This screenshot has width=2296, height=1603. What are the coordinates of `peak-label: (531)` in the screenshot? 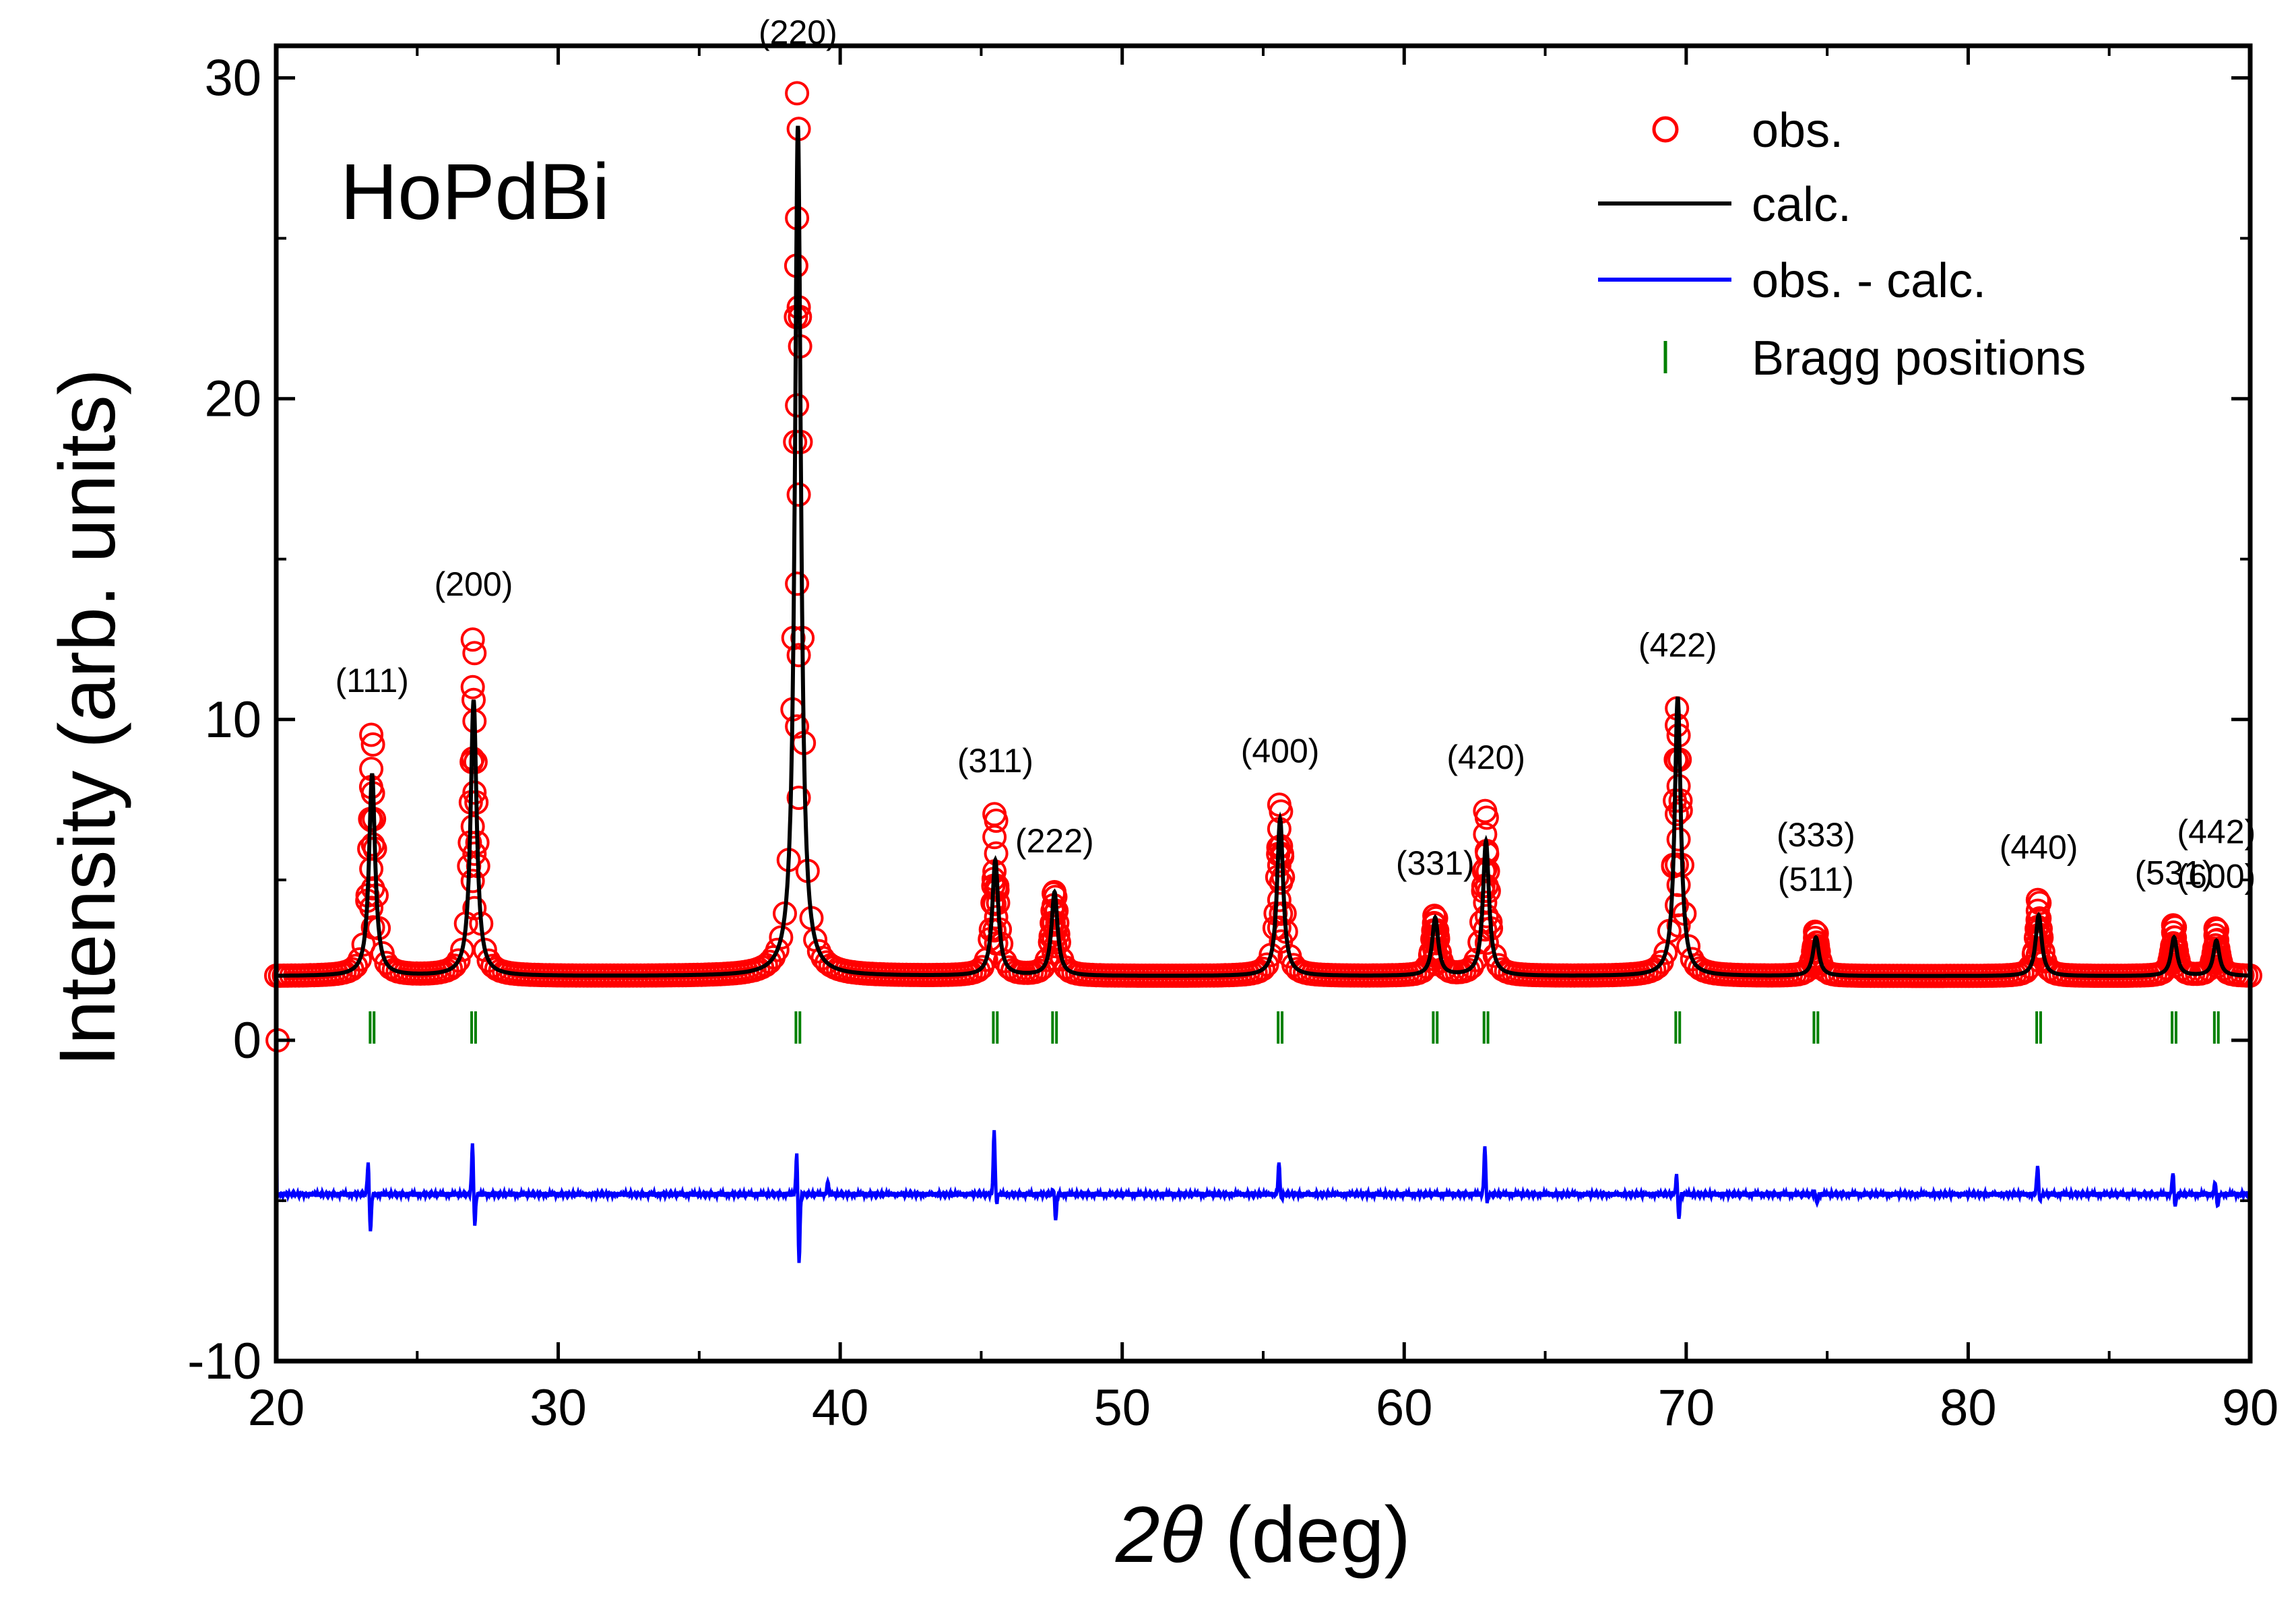 It's located at (2174, 873).